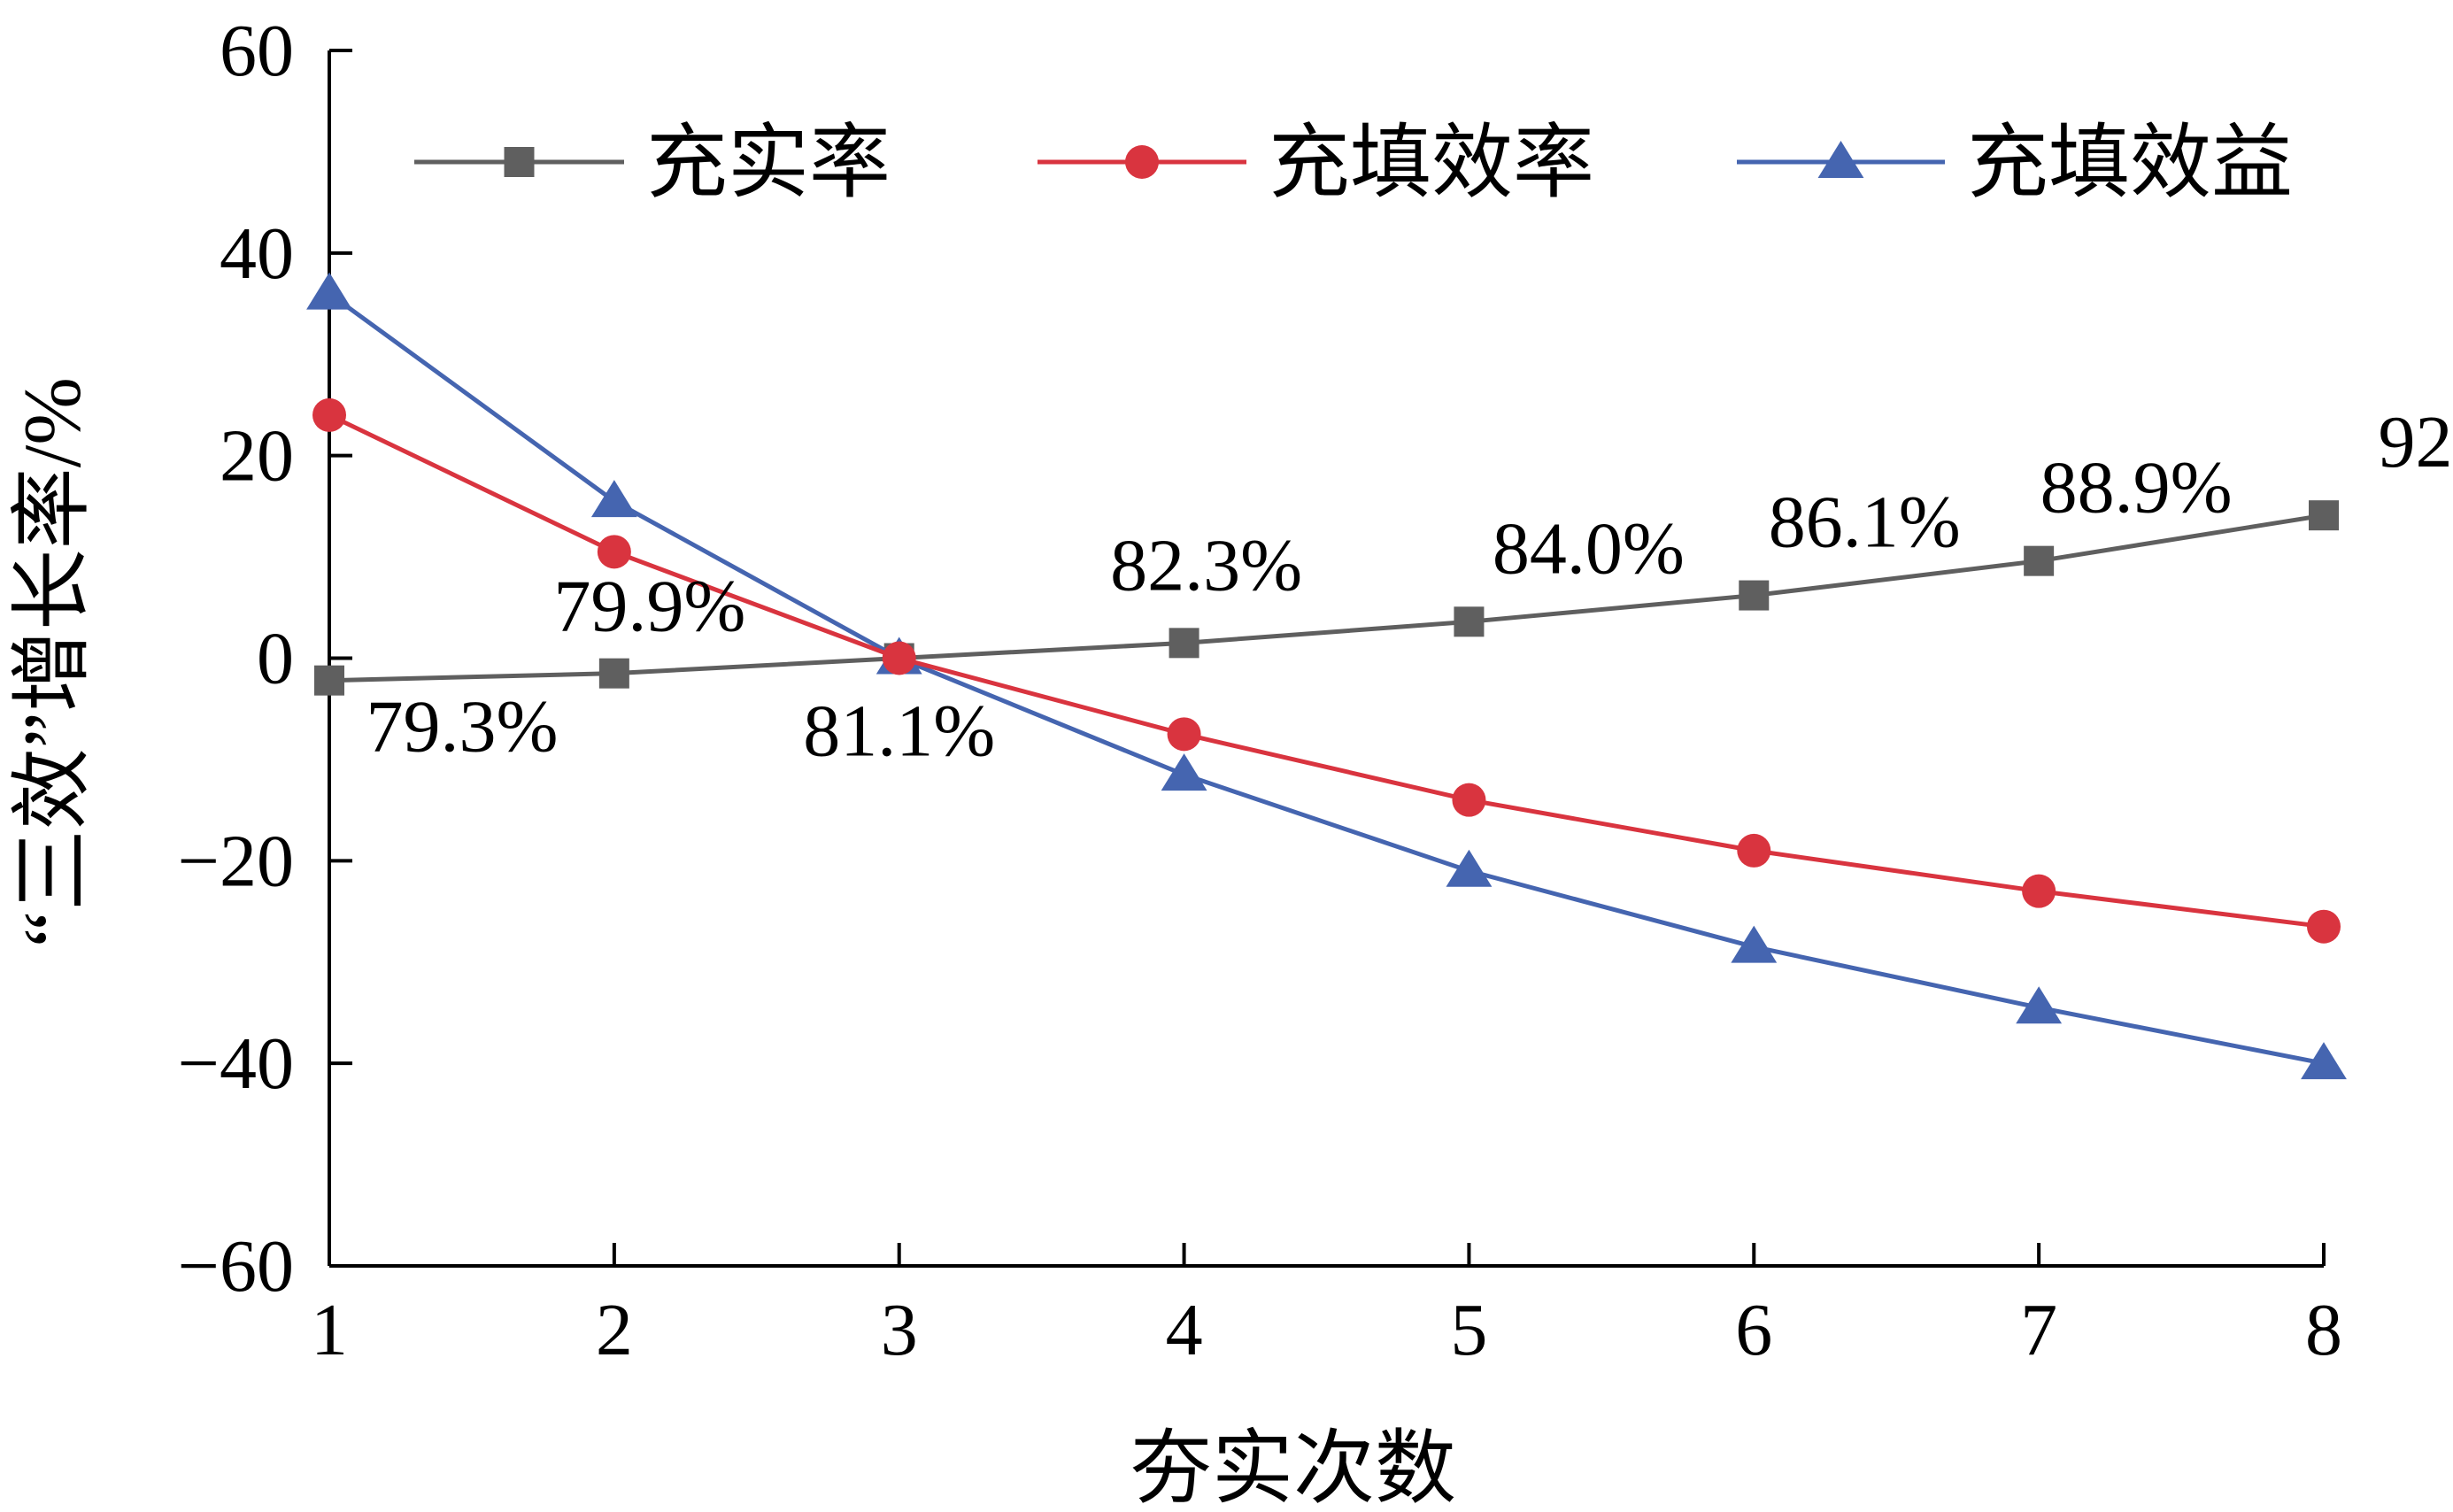 The width and height of the screenshot is (2453, 1512). Describe the element at coordinates (1293, 1467) in the screenshot. I see `x-axis-title: 夯实次数` at that location.